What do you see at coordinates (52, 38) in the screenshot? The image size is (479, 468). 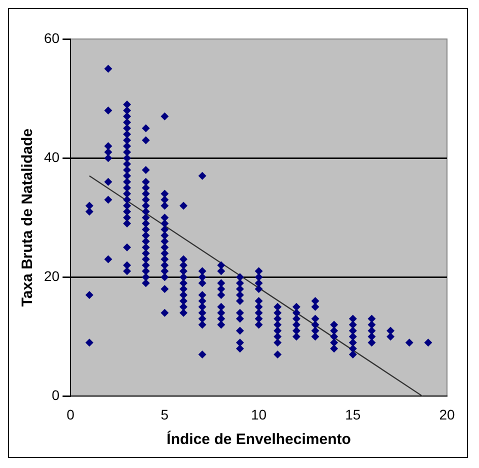 I see `y-tick-label: 60` at bounding box center [52, 38].